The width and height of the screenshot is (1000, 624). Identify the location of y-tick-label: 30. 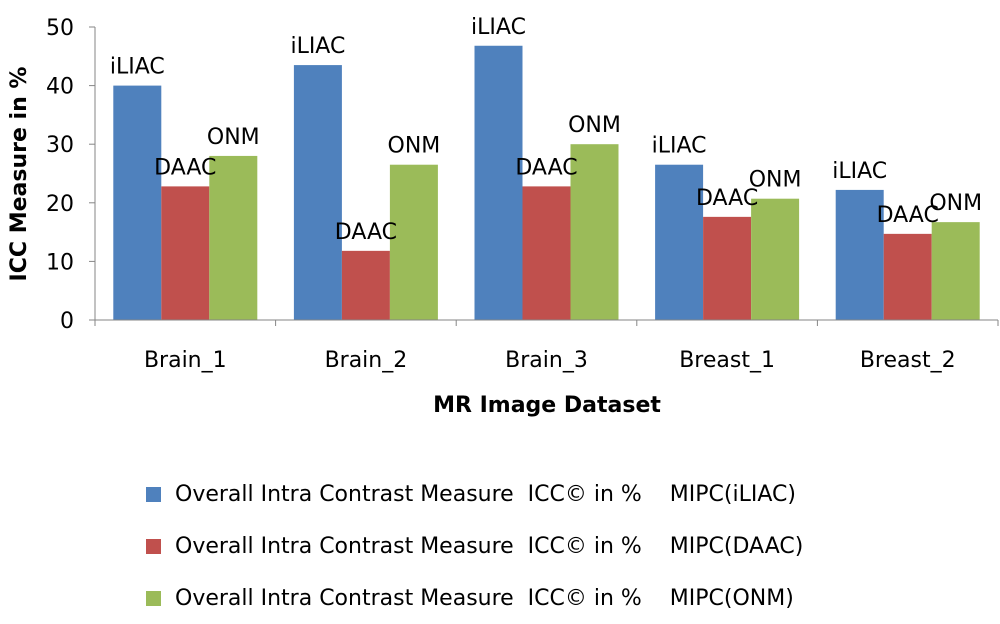
(60, 145).